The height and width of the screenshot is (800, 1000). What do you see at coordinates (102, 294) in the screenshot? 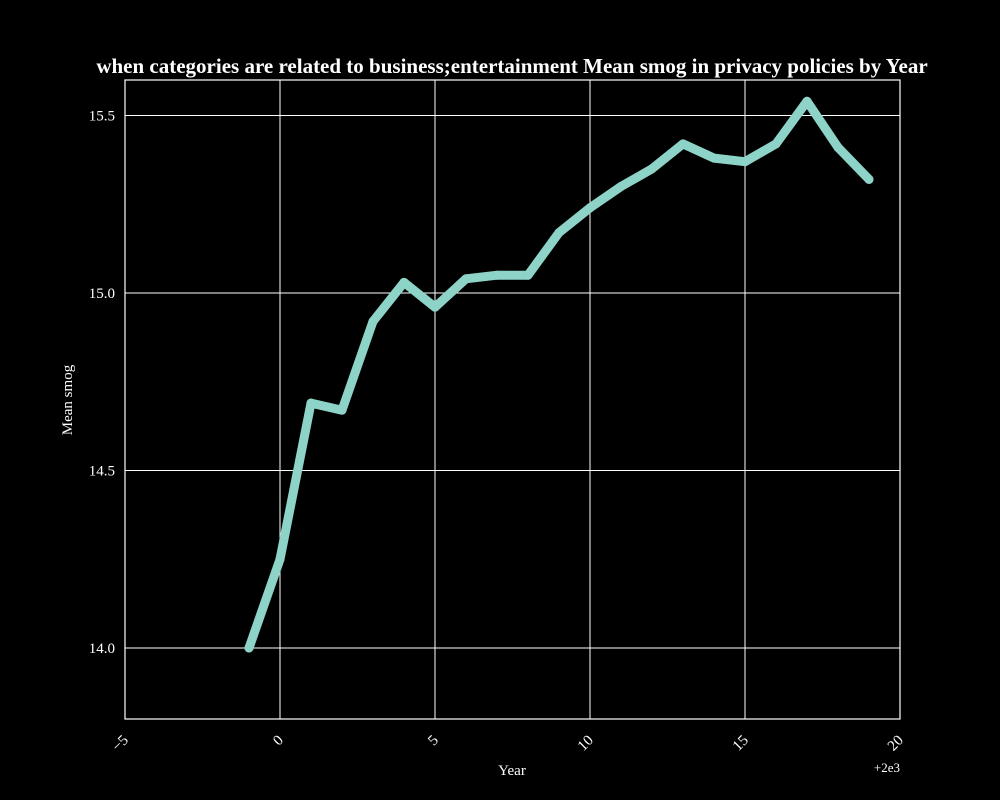
I see `y-tick-label: 15.0` at bounding box center [102, 294].